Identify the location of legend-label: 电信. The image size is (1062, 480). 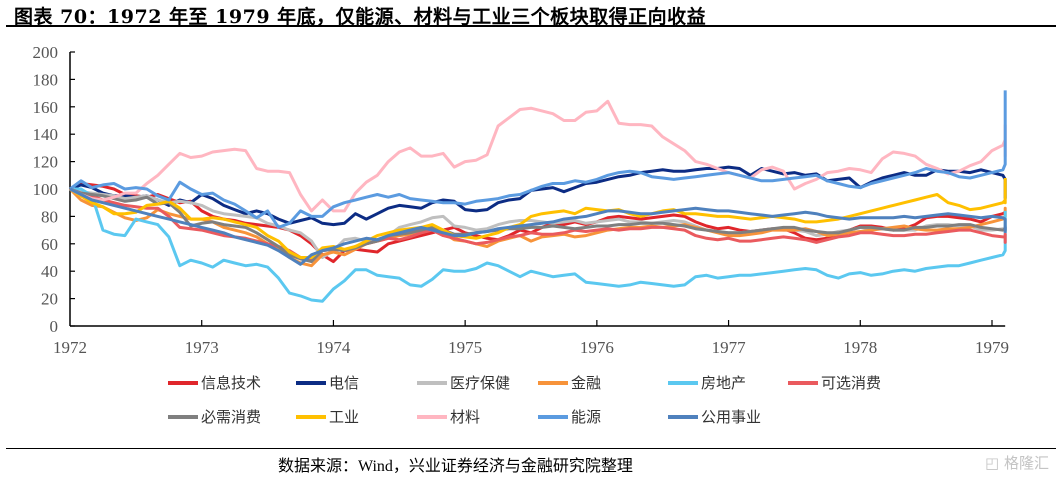
(344, 383).